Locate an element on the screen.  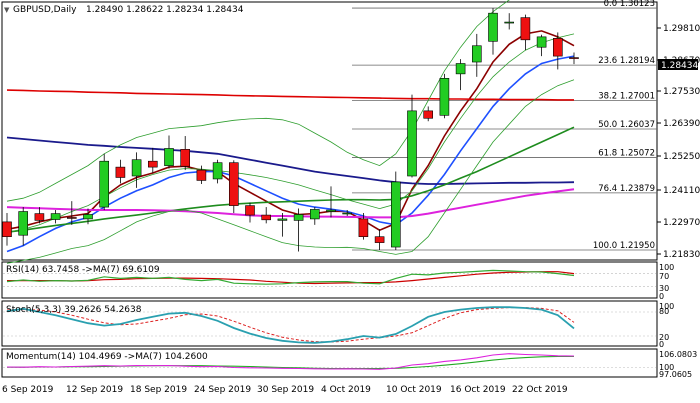
stoch-main-line is located at coordinates (290, 325).